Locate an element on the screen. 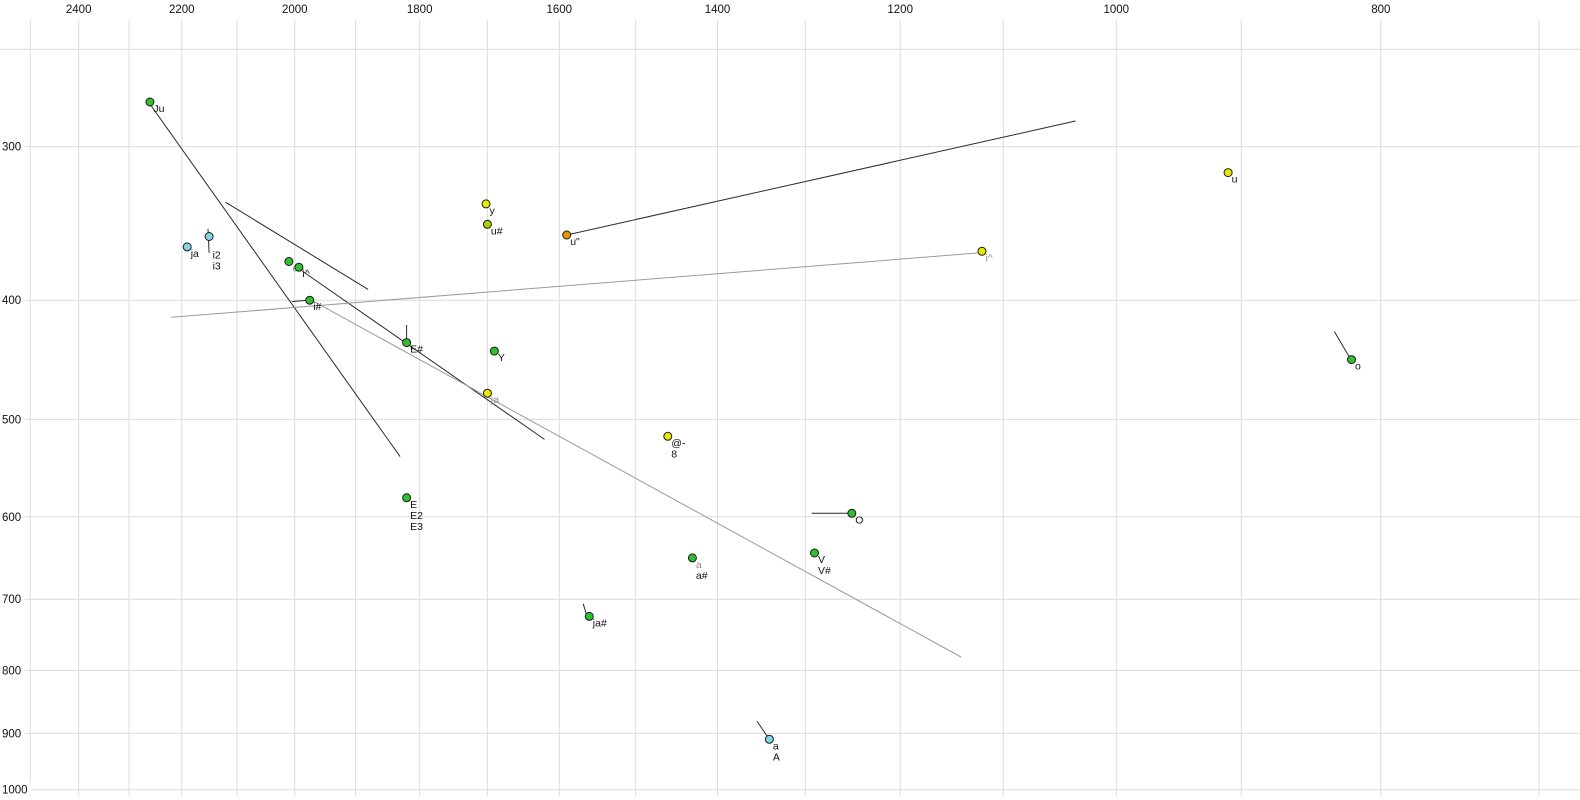 This screenshot has height=800, width=1580. point-label-i2-i3: i2 is located at coordinates (217, 256).